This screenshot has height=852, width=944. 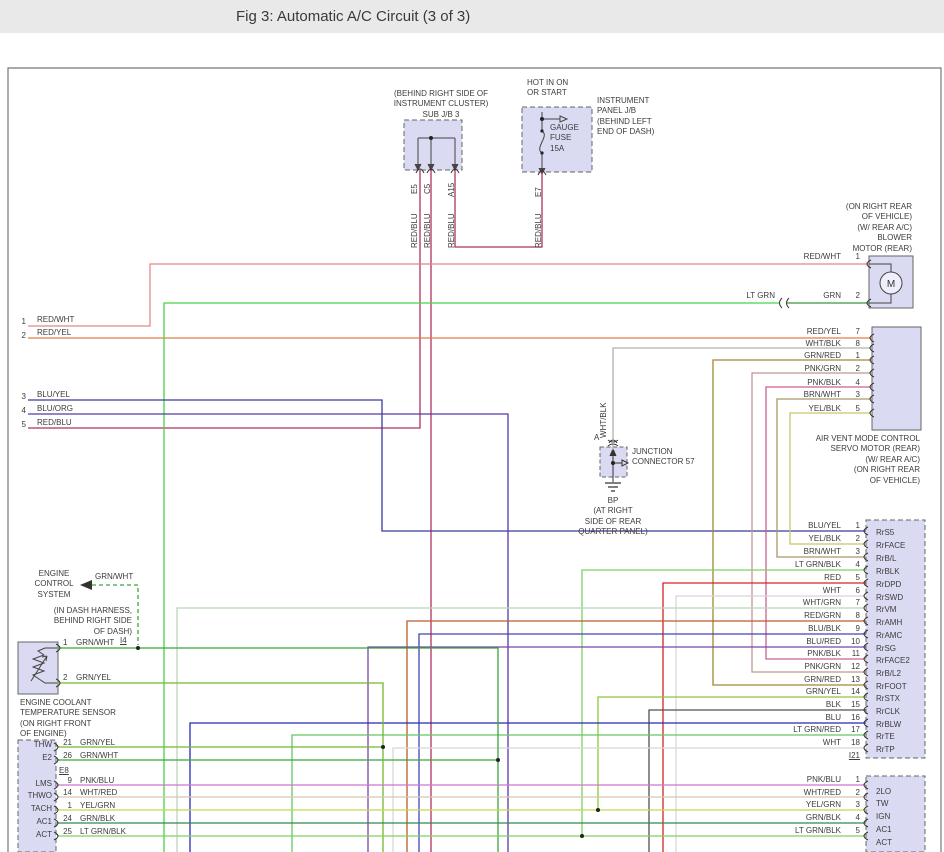 I want to click on wire-label-grn-wht: GRN/WHT, so click(x=114, y=576).